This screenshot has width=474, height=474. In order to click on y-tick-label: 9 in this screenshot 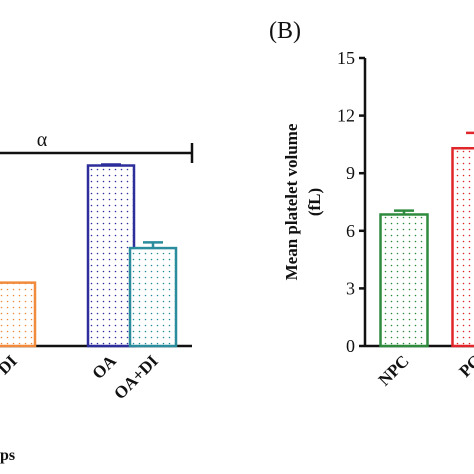, I will do `click(350, 173)`.